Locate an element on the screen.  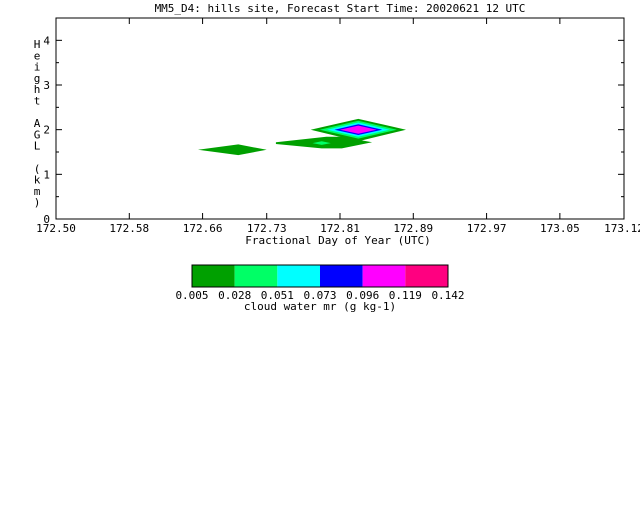
colorbar-level-label: 0.005 is located at coordinates (191, 295).